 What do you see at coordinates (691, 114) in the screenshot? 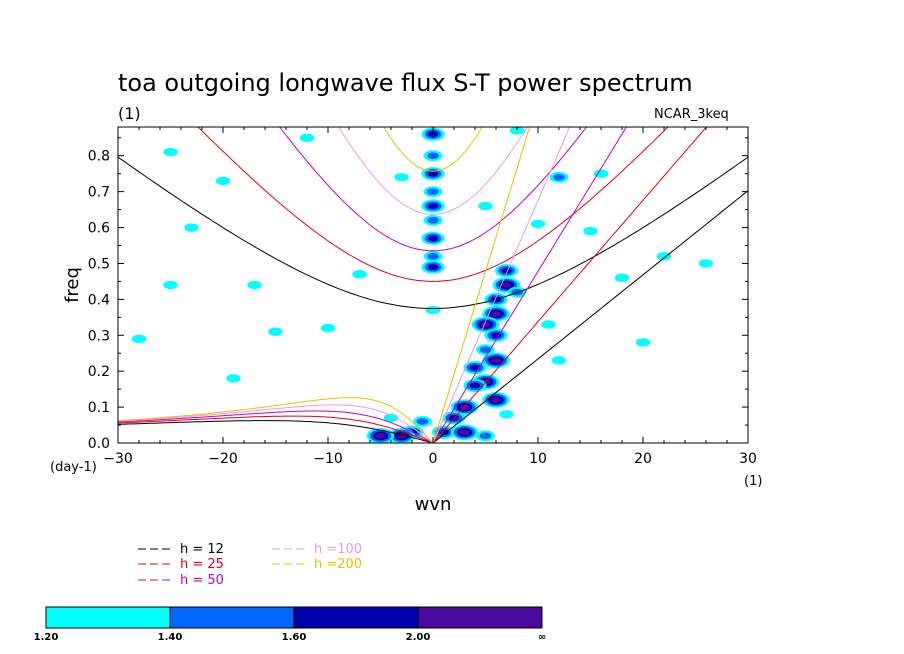
I see `model-label: NCAR_3keq` at bounding box center [691, 114].